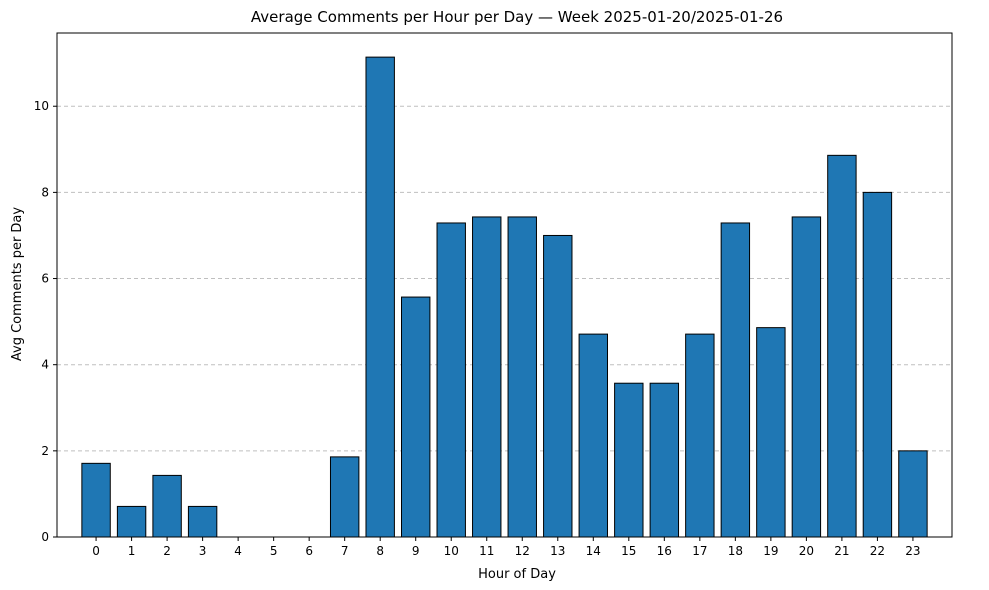 This screenshot has height=590, width=989. I want to click on x-tick-label: 1, so click(132, 551).